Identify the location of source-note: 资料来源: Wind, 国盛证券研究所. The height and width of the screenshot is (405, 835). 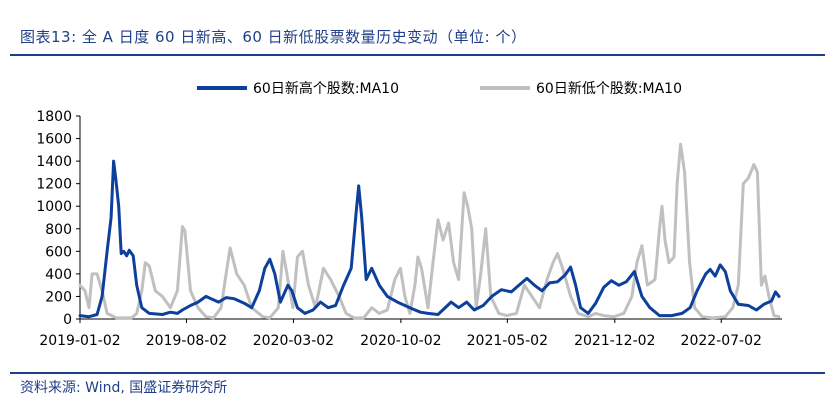
(124, 388).